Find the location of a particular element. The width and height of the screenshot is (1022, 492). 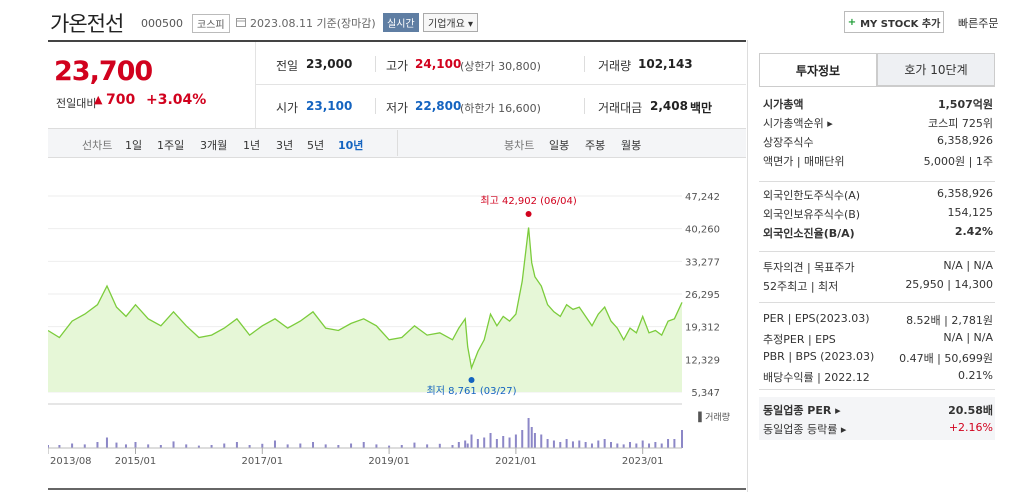

info-row: 액면가 | 매매단위 5,000원 | 1주 is located at coordinates (878, 161).